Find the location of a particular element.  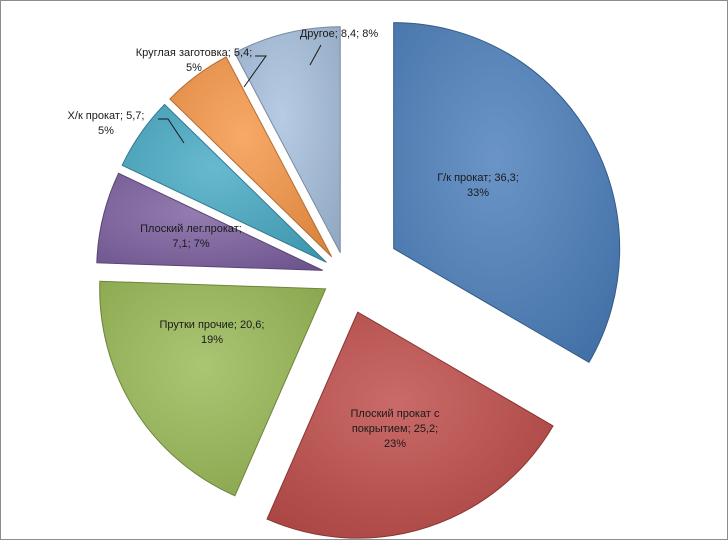

data-label-line: Прутки прочие; 20,6; is located at coordinates (212, 325).